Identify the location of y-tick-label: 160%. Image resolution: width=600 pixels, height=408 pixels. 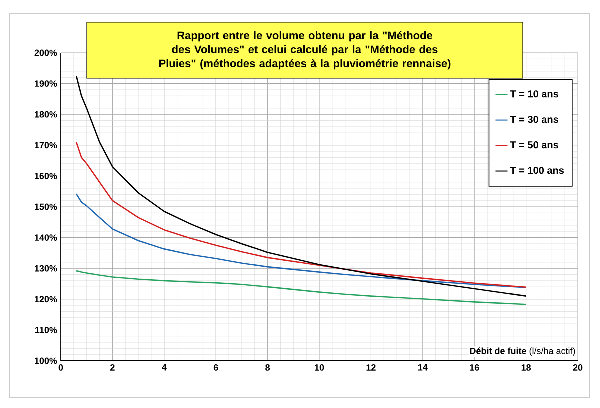
(46, 176).